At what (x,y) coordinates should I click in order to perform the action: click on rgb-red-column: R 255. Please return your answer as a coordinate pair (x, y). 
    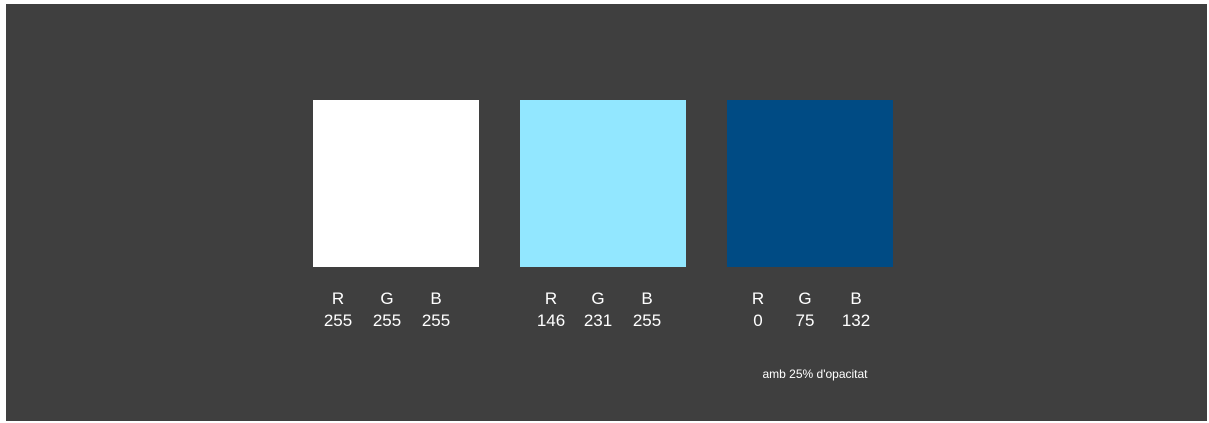
    Looking at the image, I should click on (338, 310).